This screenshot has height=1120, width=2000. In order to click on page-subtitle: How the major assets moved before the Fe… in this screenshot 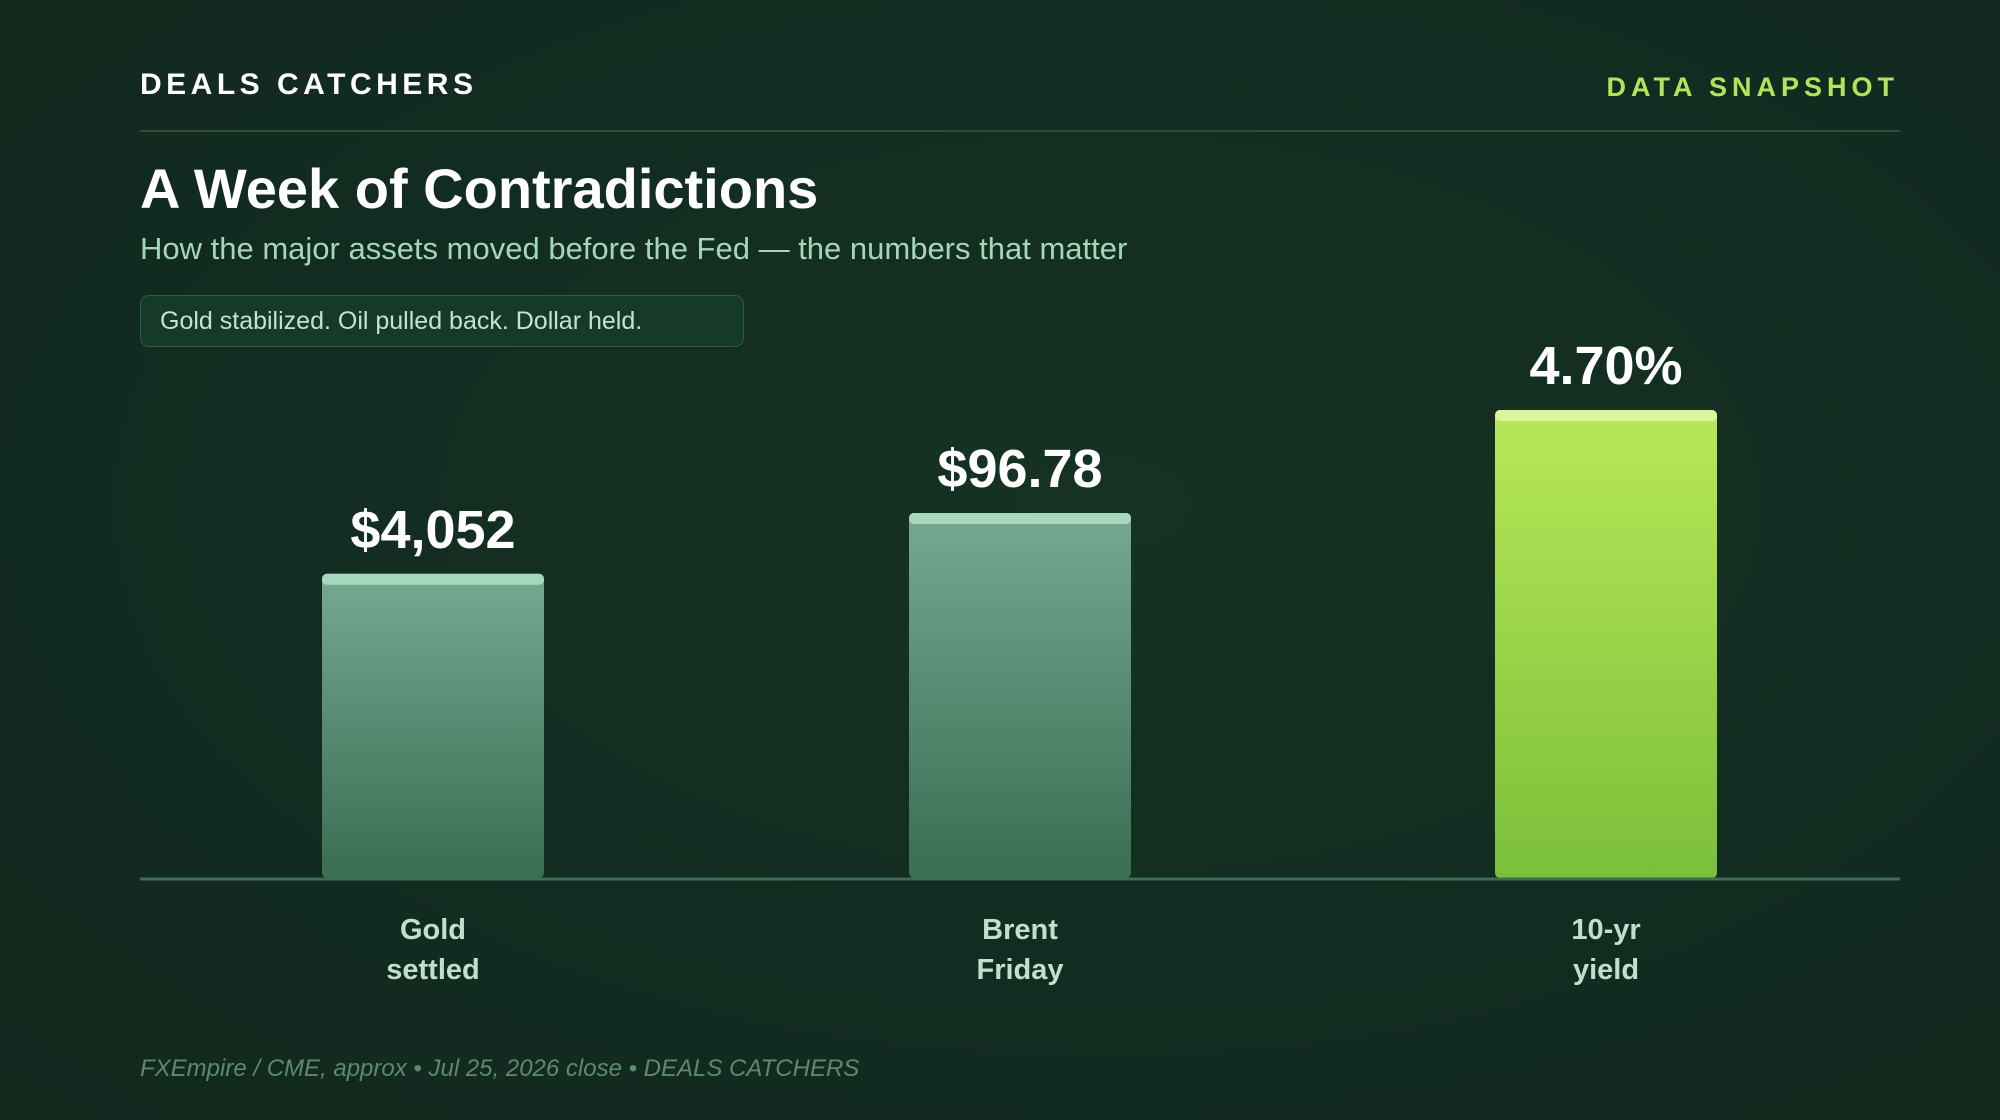, I will do `click(634, 248)`.